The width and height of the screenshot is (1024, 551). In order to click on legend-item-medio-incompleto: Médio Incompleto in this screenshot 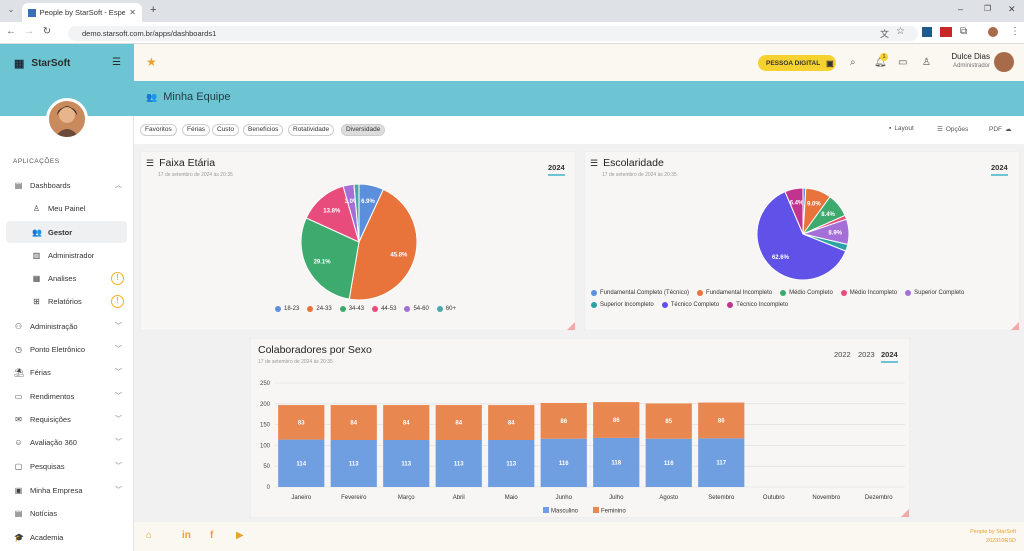, I will do `click(868, 293)`.